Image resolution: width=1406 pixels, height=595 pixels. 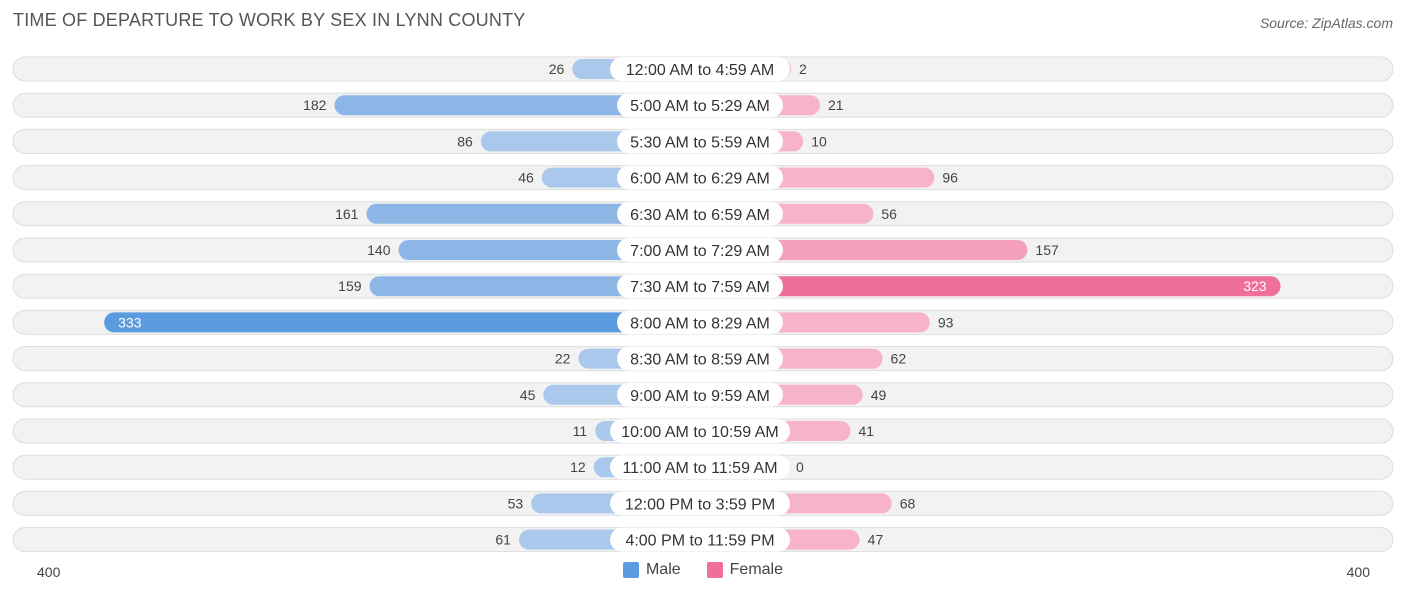 I want to click on source-label: Source: ZipAtlas.com, so click(x=1326, y=23).